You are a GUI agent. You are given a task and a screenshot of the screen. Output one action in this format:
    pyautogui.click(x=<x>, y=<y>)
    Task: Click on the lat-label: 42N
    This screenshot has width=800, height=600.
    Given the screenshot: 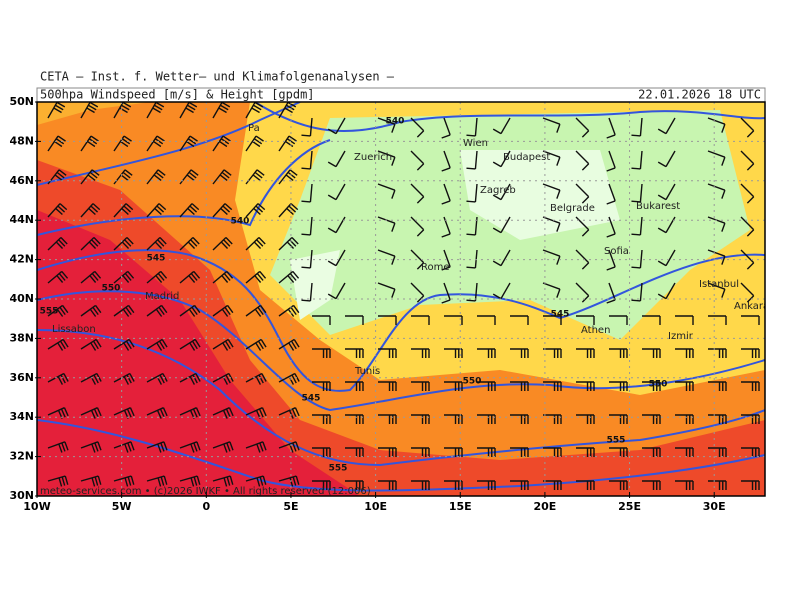 What is the action you would take?
    pyautogui.click(x=21, y=259)
    